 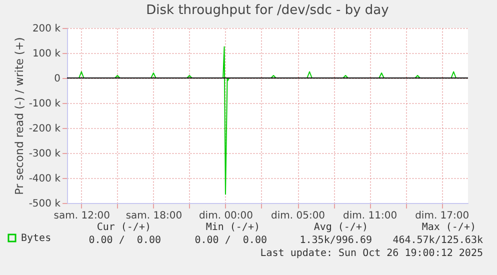 What do you see at coordinates (46, 29) in the screenshot?
I see `y-tick-label: 200 k` at bounding box center [46, 29].